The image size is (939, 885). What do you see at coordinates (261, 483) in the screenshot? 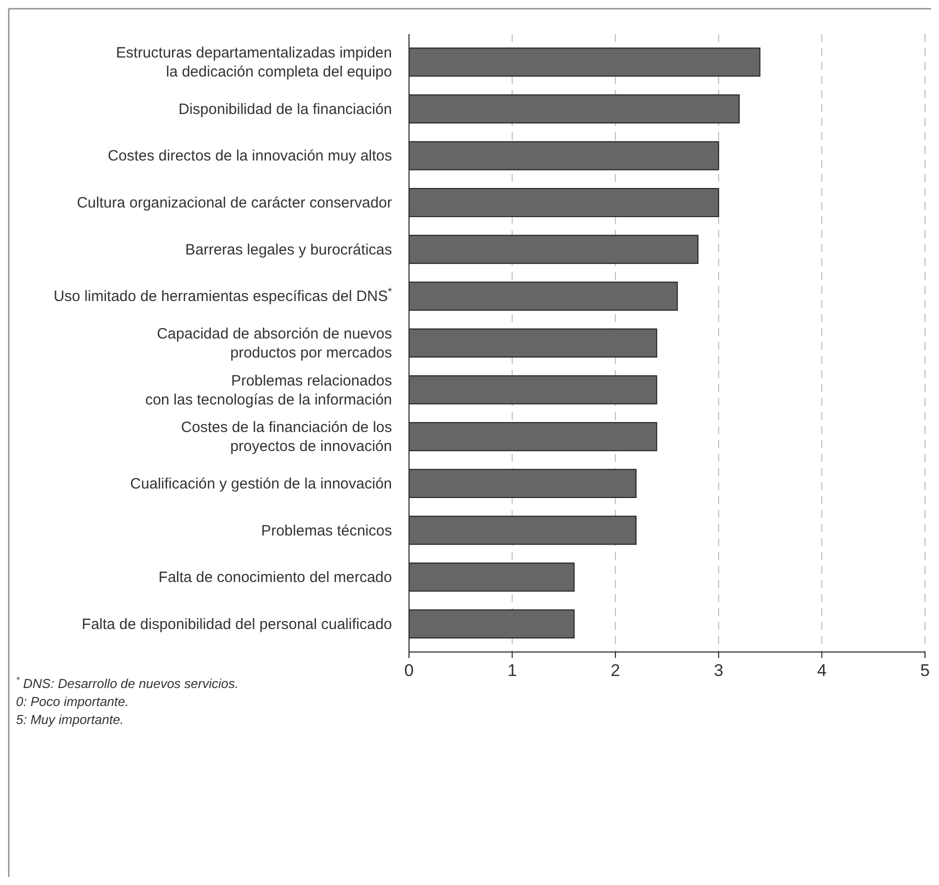
I see `y-tick-label: Cualificación y gestión de la innovación` at bounding box center [261, 483].